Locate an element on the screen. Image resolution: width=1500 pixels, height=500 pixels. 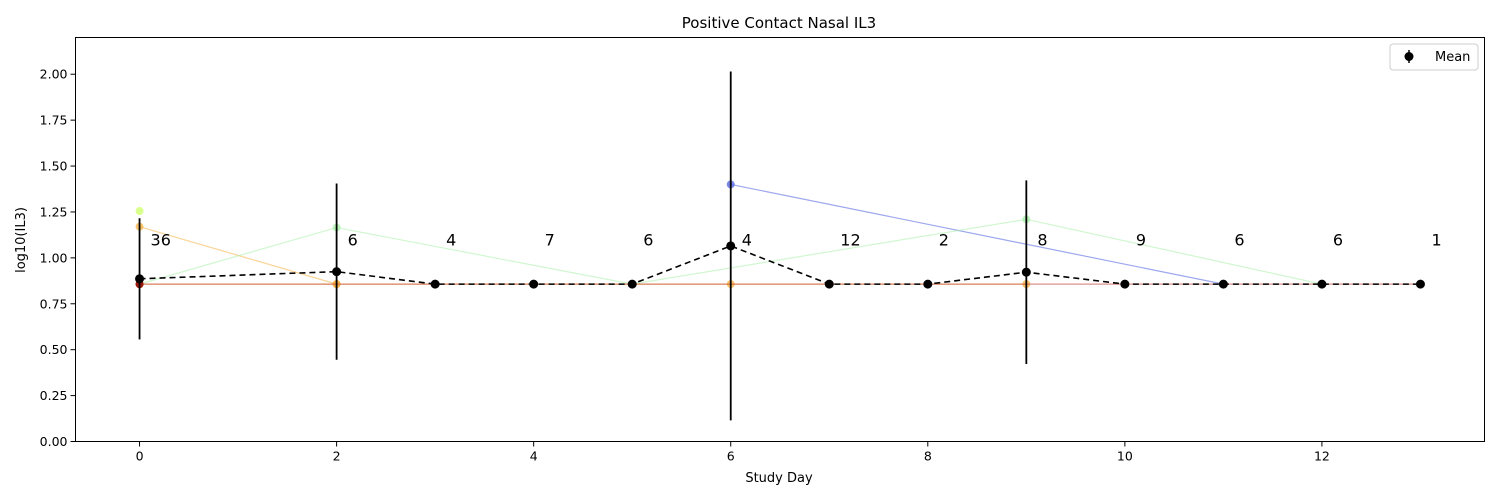
legend-mean-label: Mean is located at coordinates (1452, 57).